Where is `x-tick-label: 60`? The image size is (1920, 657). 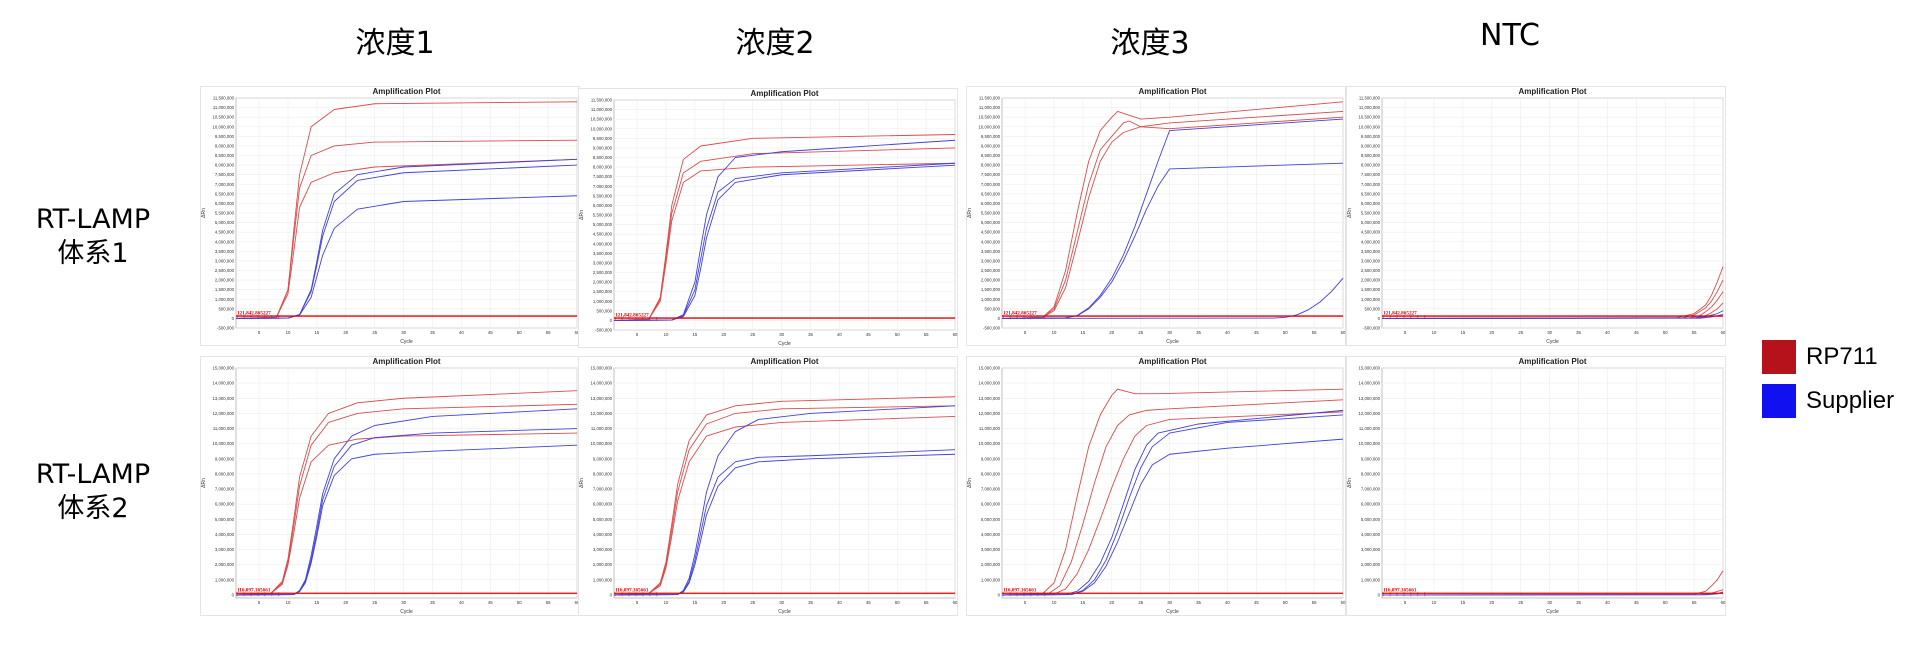
x-tick-label: 60 is located at coordinates (577, 332).